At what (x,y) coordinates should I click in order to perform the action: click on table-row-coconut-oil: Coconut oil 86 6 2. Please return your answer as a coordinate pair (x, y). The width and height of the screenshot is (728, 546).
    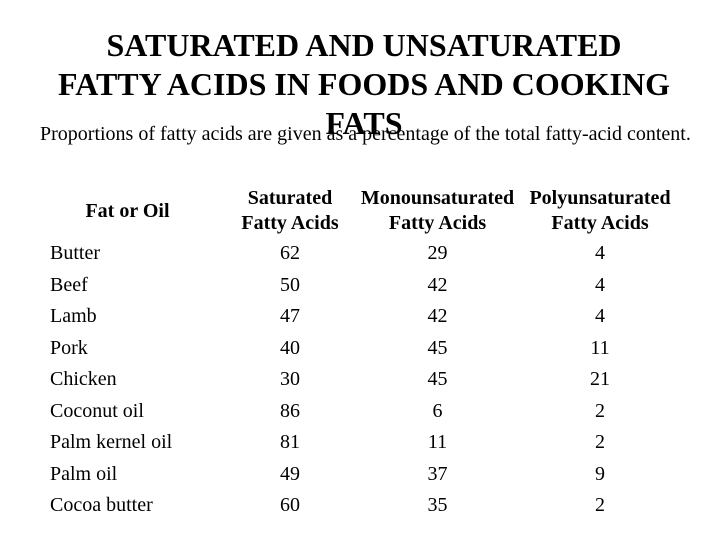
    Looking at the image, I should click on (365, 412).